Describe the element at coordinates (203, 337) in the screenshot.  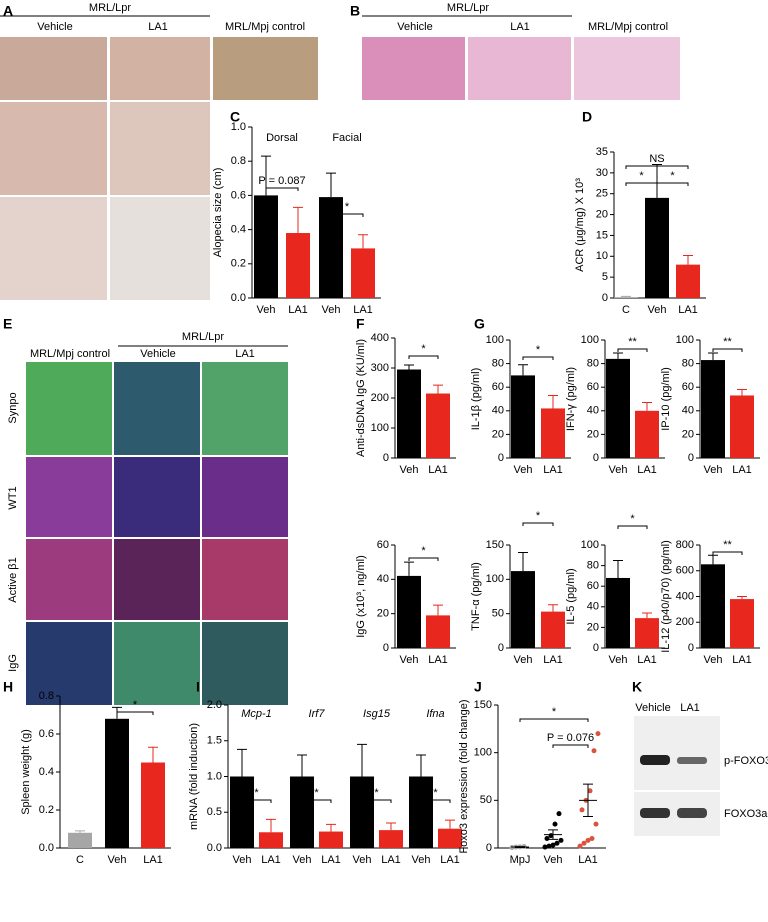
I see `photo-header: MRL/Lpr` at that location.